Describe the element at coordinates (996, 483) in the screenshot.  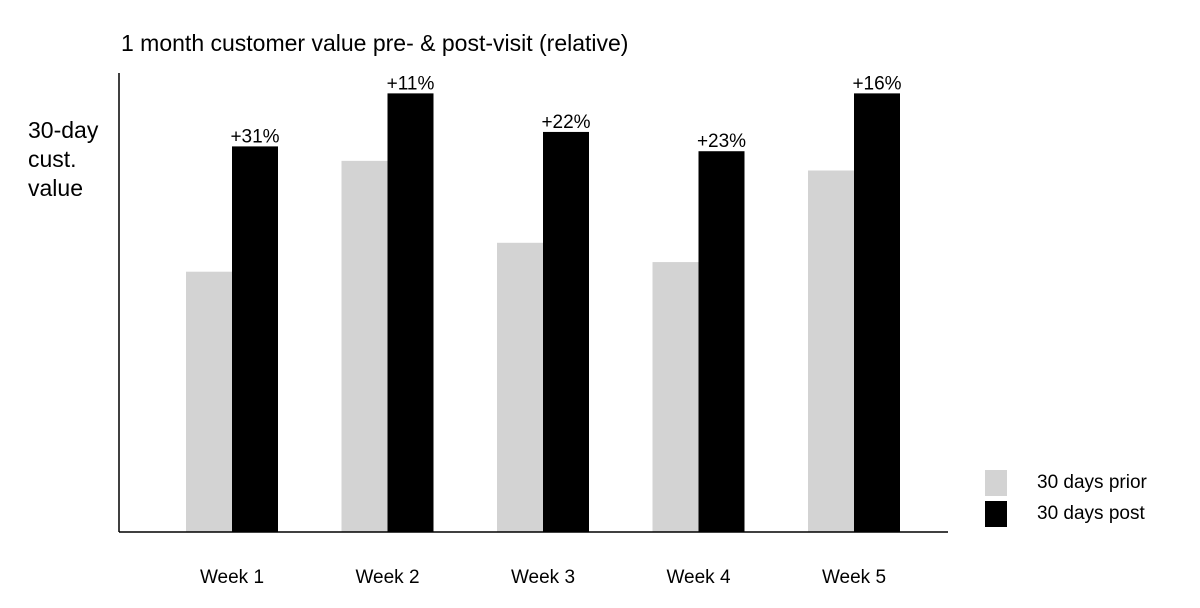
I see `legend-swatch-prior` at that location.